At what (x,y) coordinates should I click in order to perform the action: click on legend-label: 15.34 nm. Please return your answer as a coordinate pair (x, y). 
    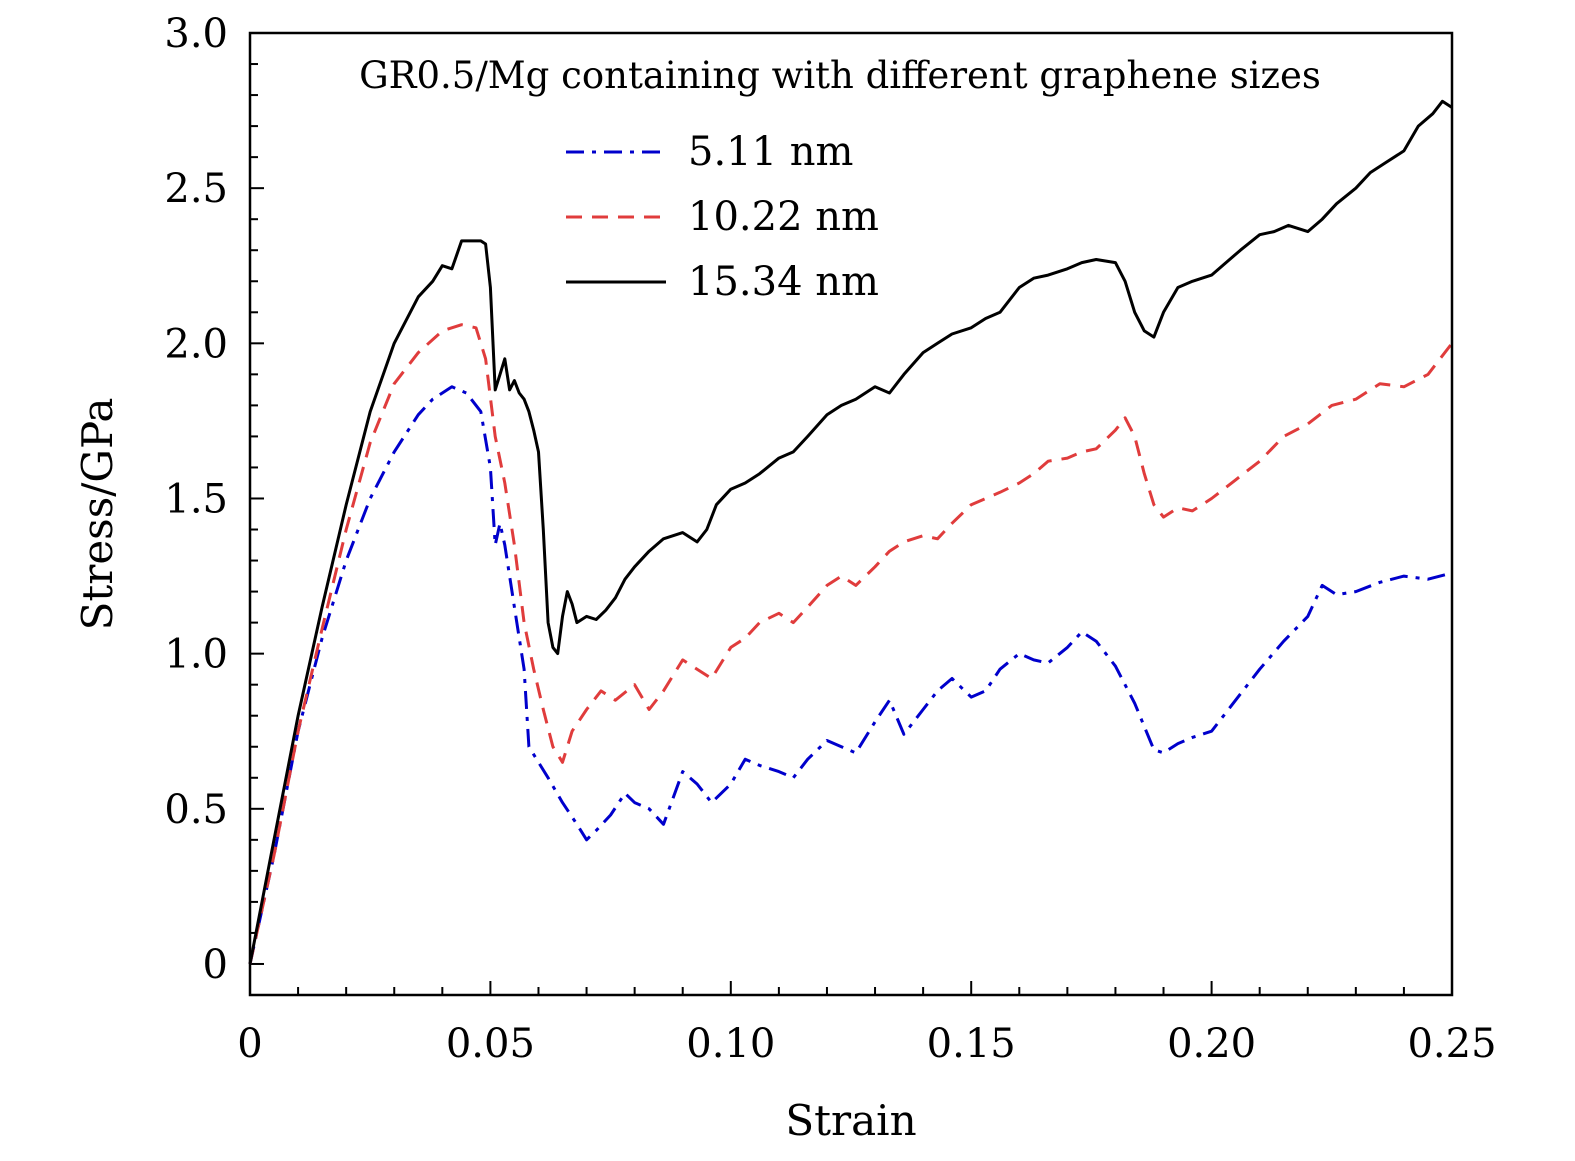
    Looking at the image, I should click on (783, 282).